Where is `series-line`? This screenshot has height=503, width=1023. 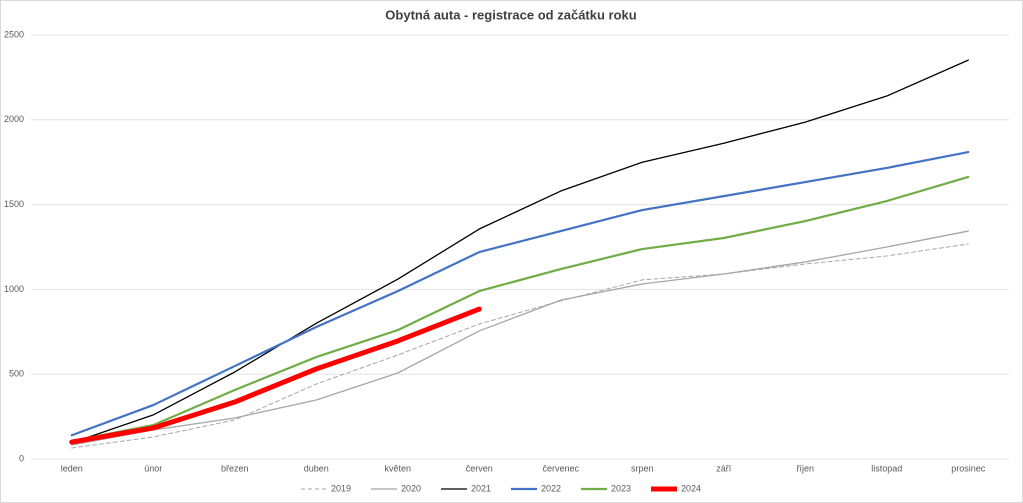 series-line is located at coordinates (275, 375).